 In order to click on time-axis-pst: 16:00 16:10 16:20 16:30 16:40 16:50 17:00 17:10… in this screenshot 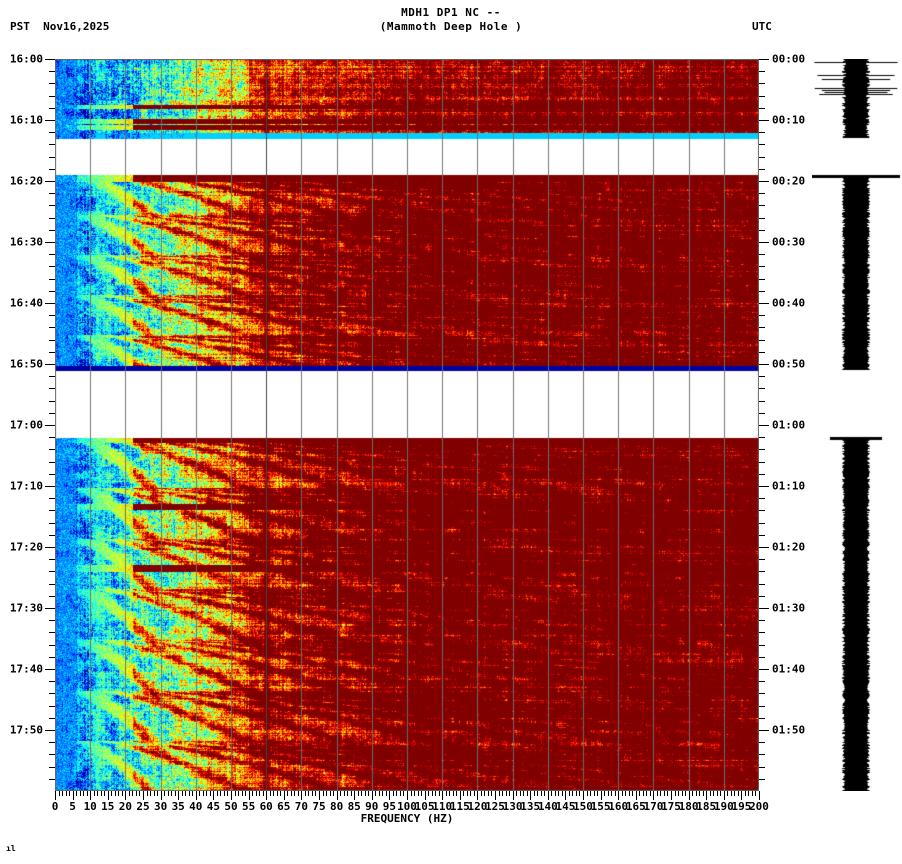, I will do `click(27, 422)`.